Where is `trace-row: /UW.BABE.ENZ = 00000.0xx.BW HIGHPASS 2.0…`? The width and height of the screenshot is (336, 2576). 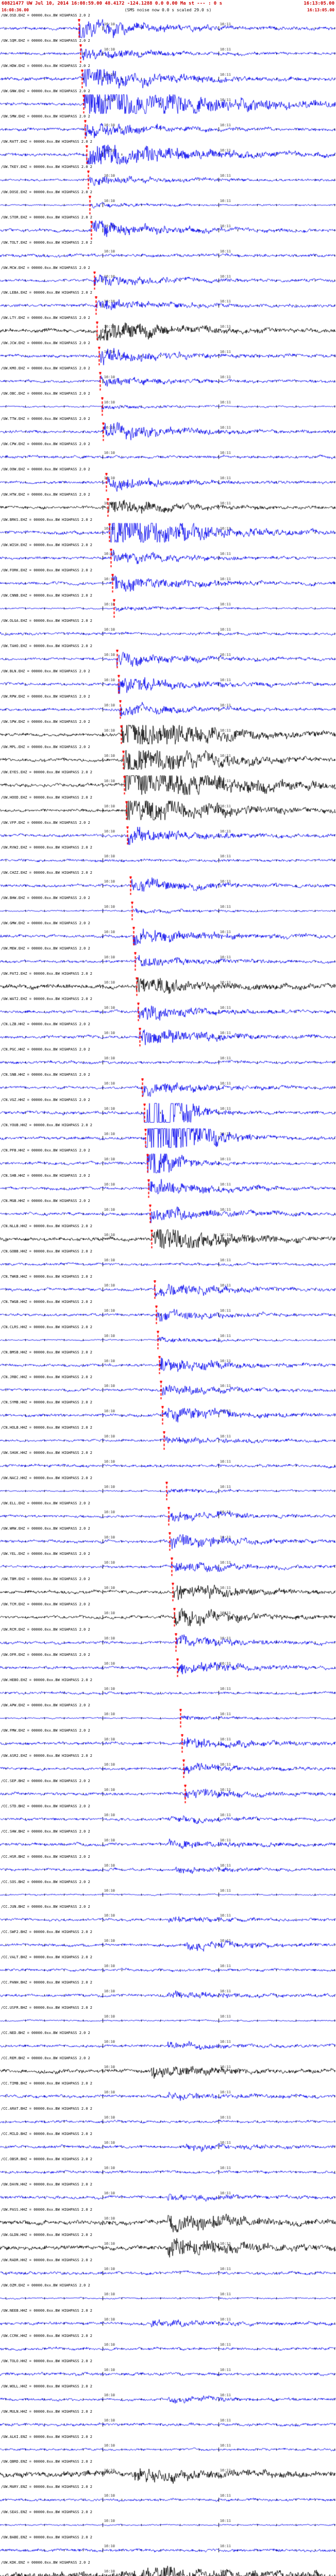
trace-row: /UW.BABE.ENZ = 00000.0xx.BW HIGHPASS 2.0… is located at coordinates (168, 2548).